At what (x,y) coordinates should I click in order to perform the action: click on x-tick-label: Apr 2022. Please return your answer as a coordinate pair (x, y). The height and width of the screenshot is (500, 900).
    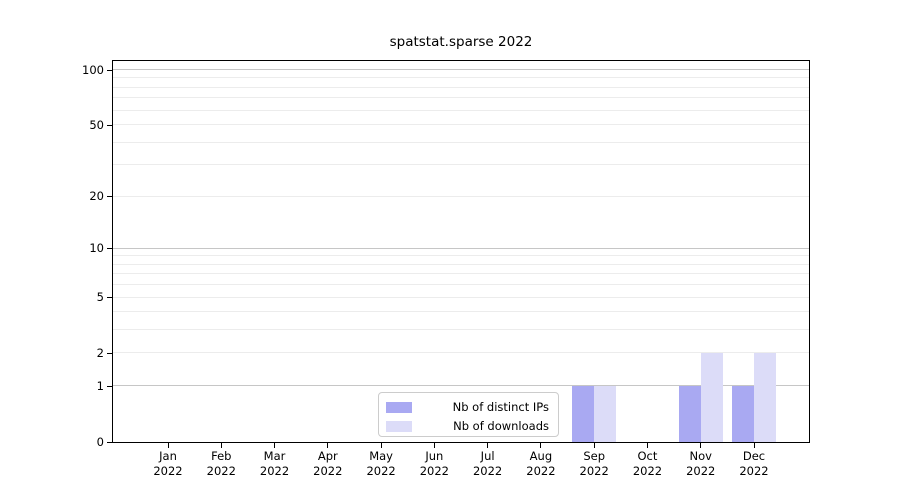
    Looking at the image, I should click on (328, 463).